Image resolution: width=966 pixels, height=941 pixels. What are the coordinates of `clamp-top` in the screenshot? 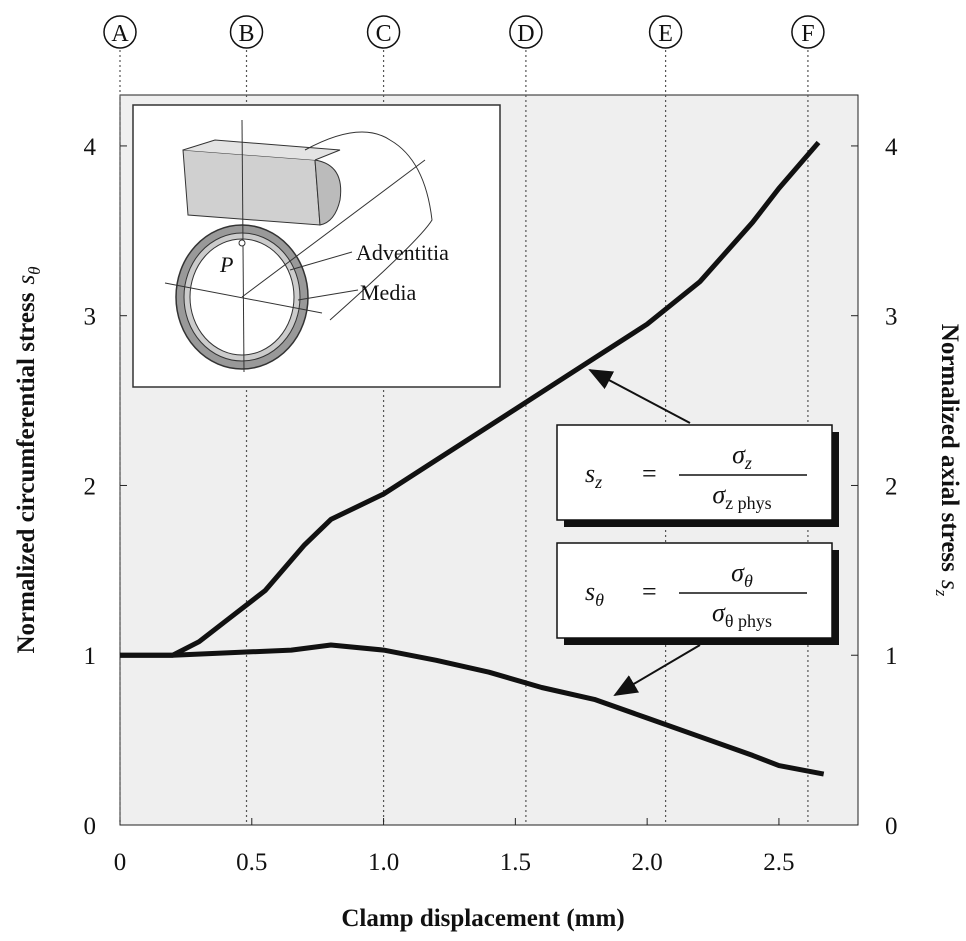 It's located at (261, 150).